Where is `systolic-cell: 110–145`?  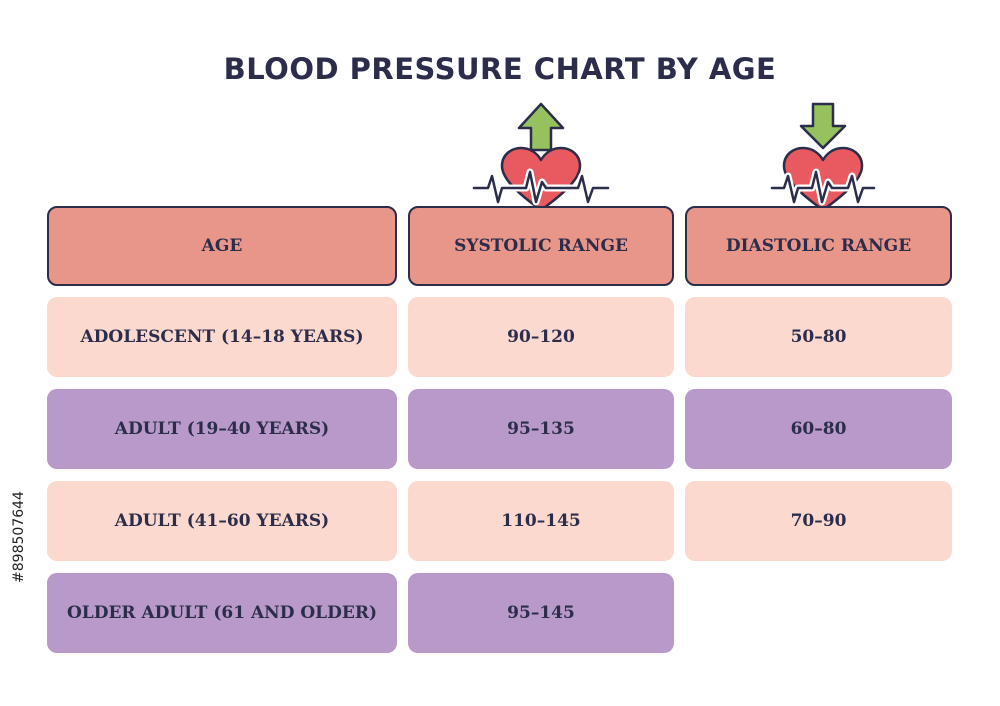
systolic-cell: 110–145 is located at coordinates (541, 521).